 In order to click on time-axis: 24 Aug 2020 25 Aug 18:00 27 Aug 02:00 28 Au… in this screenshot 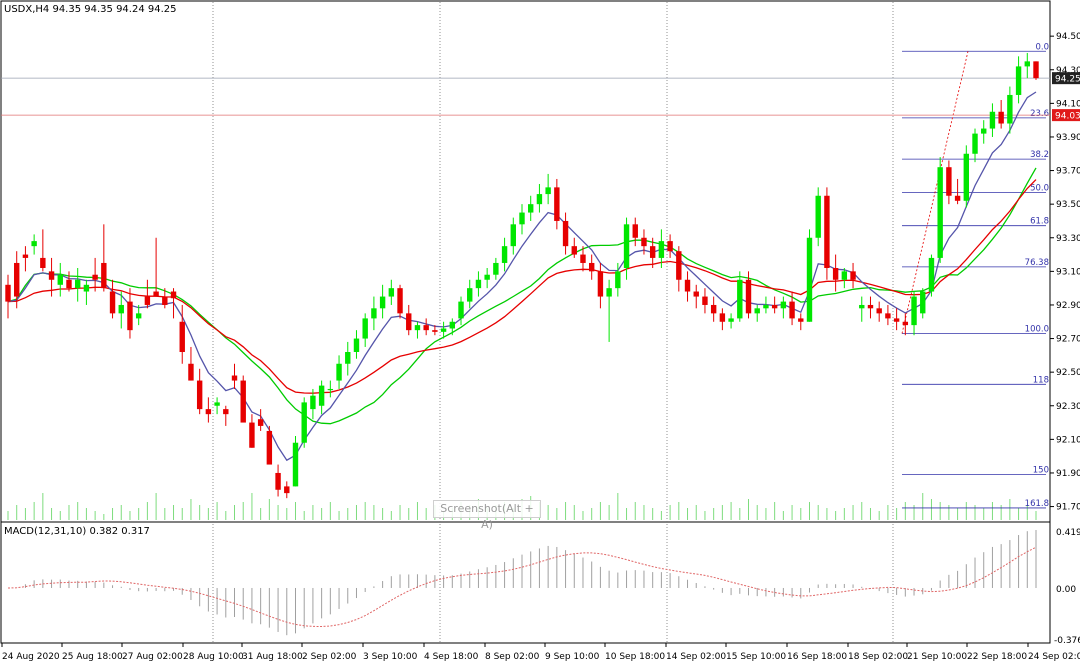, I will do `click(540, 652)`.